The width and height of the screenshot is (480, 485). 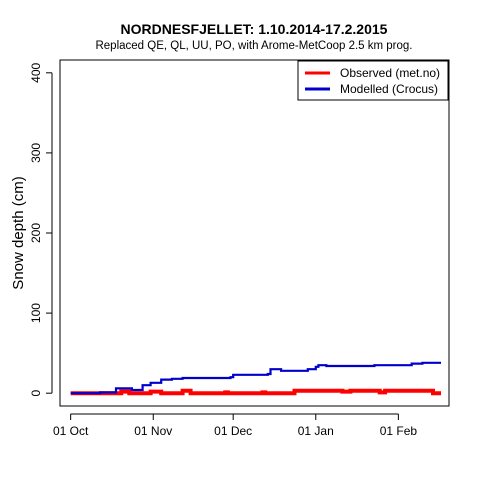 What do you see at coordinates (71, 431) in the screenshot?
I see `x-tick-label: 01 Oct` at bounding box center [71, 431].